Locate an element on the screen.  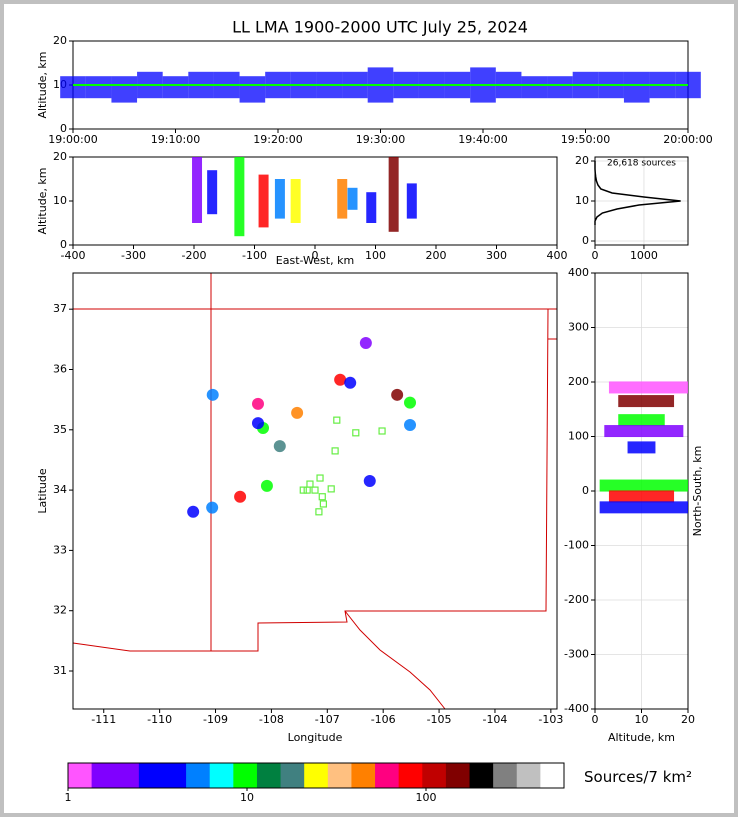
x-tick-label: -400 is located at coordinates (73, 255).